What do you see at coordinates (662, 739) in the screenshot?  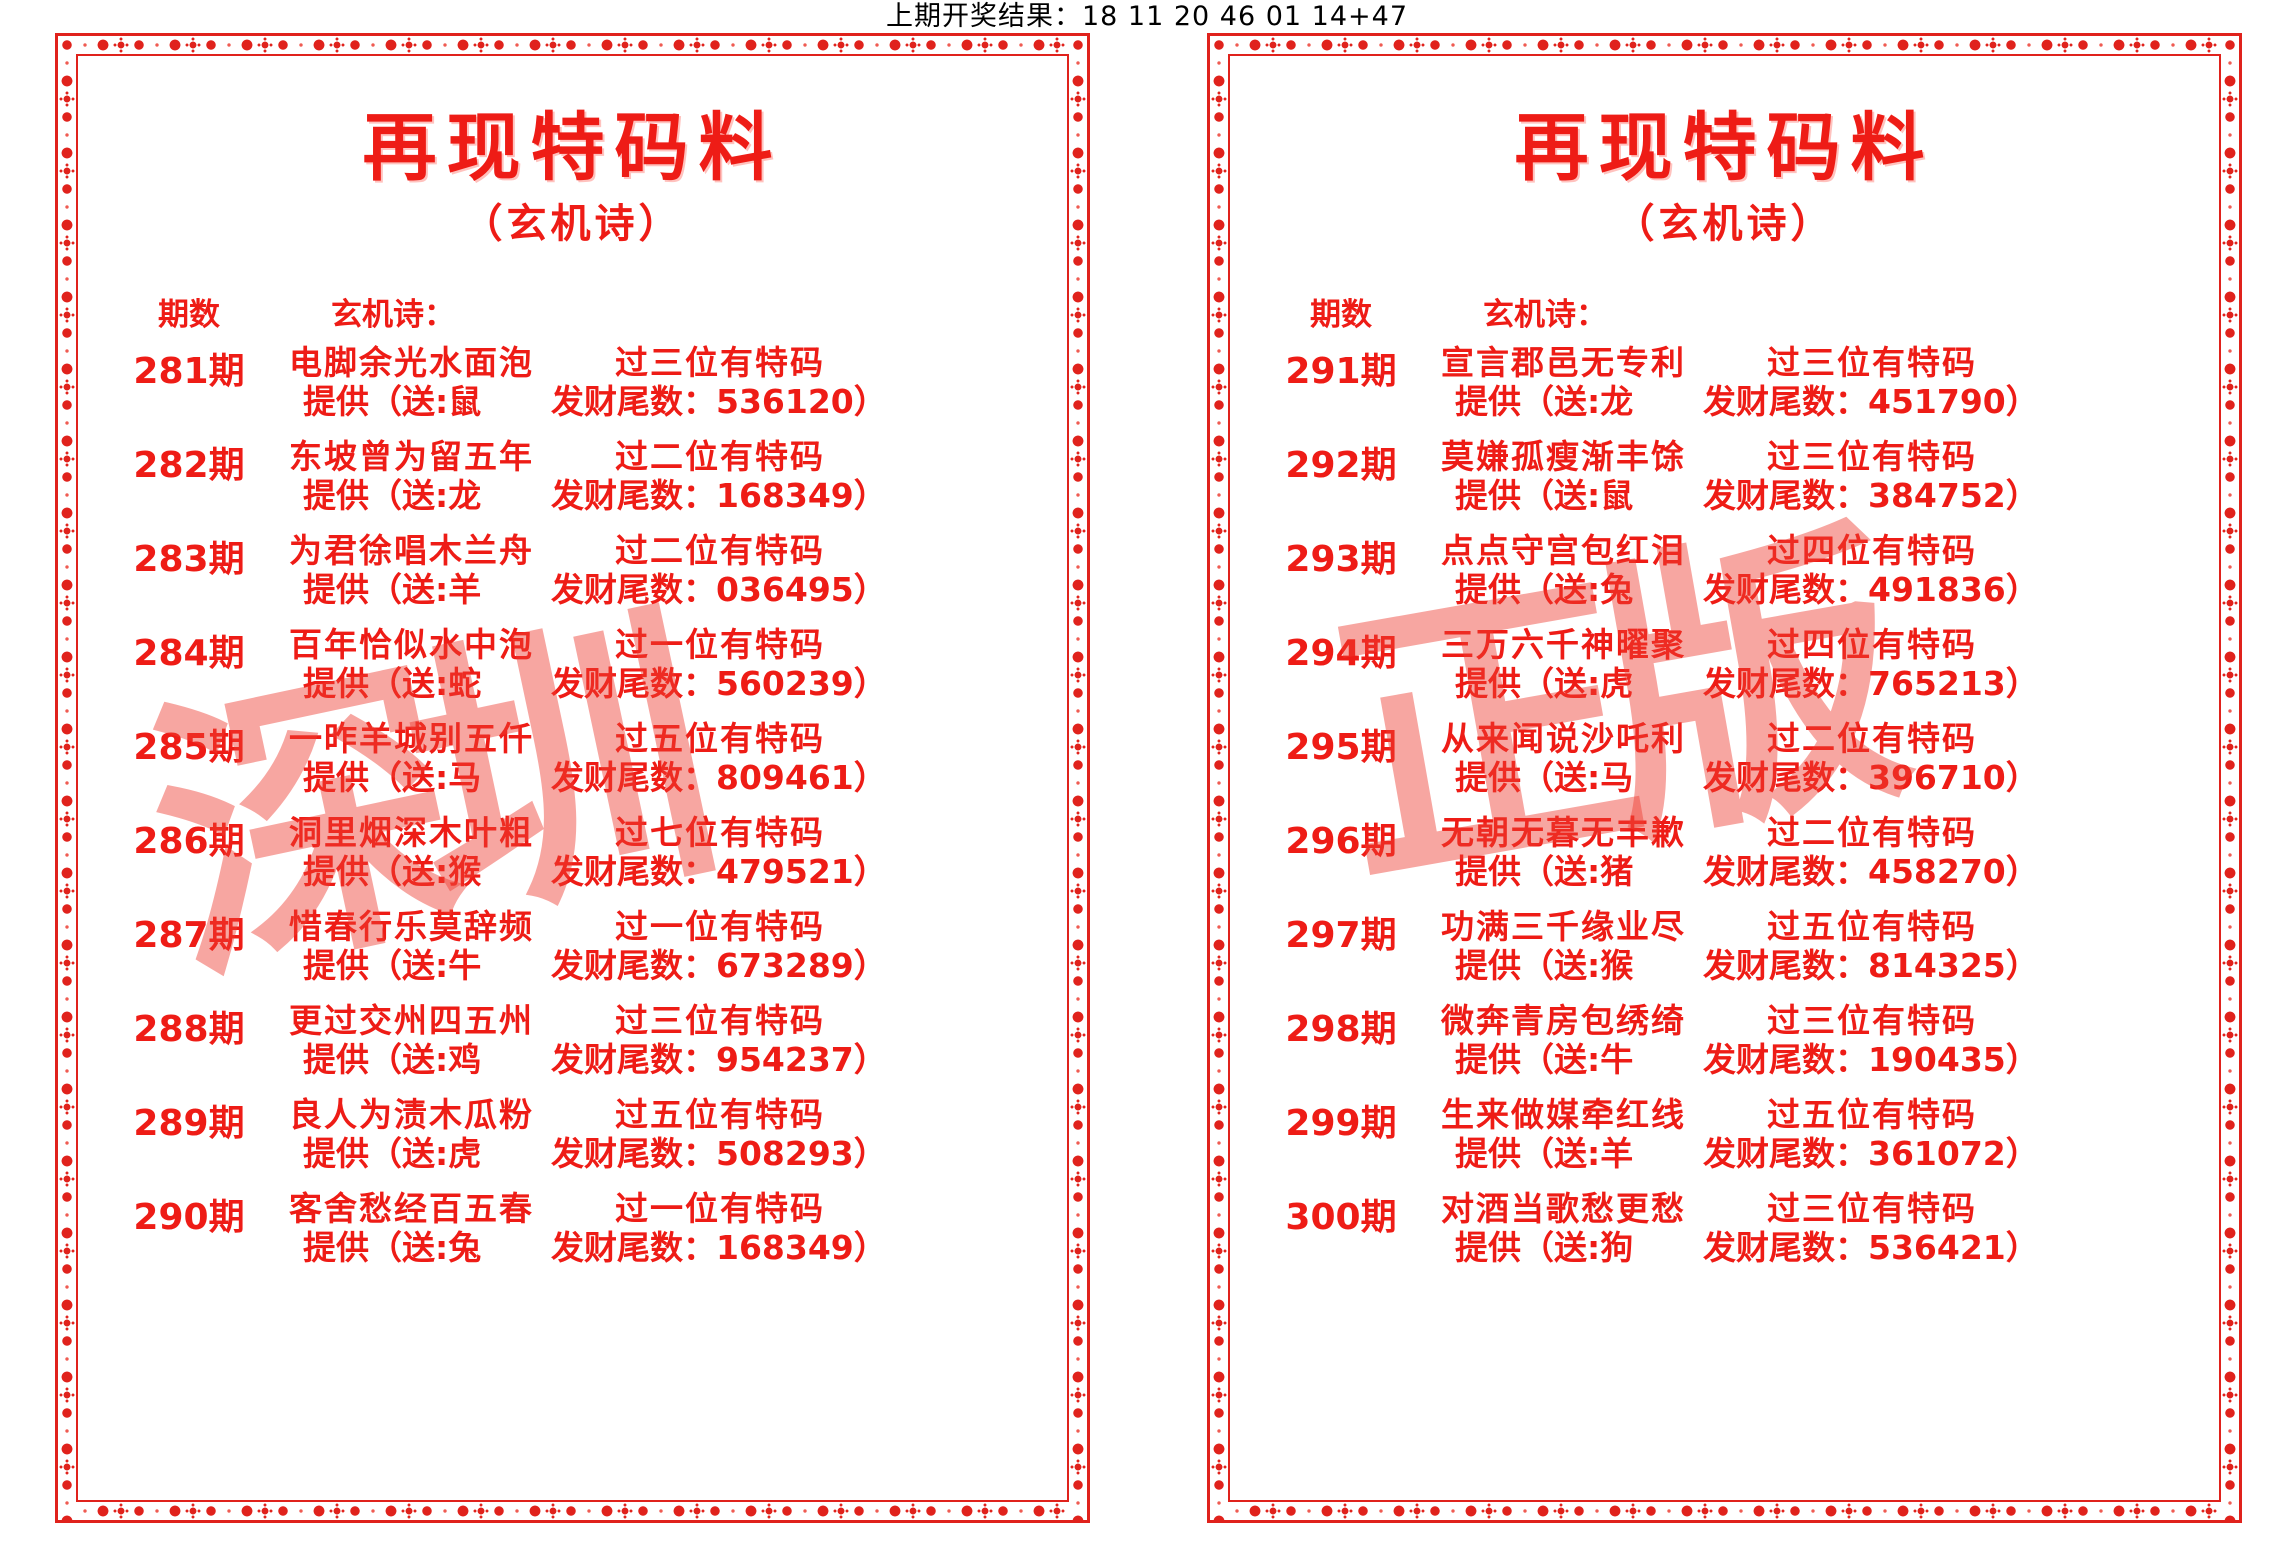 I see `row-line-primary: 一昨羊城别五仟 过五位有特码` at bounding box center [662, 739].